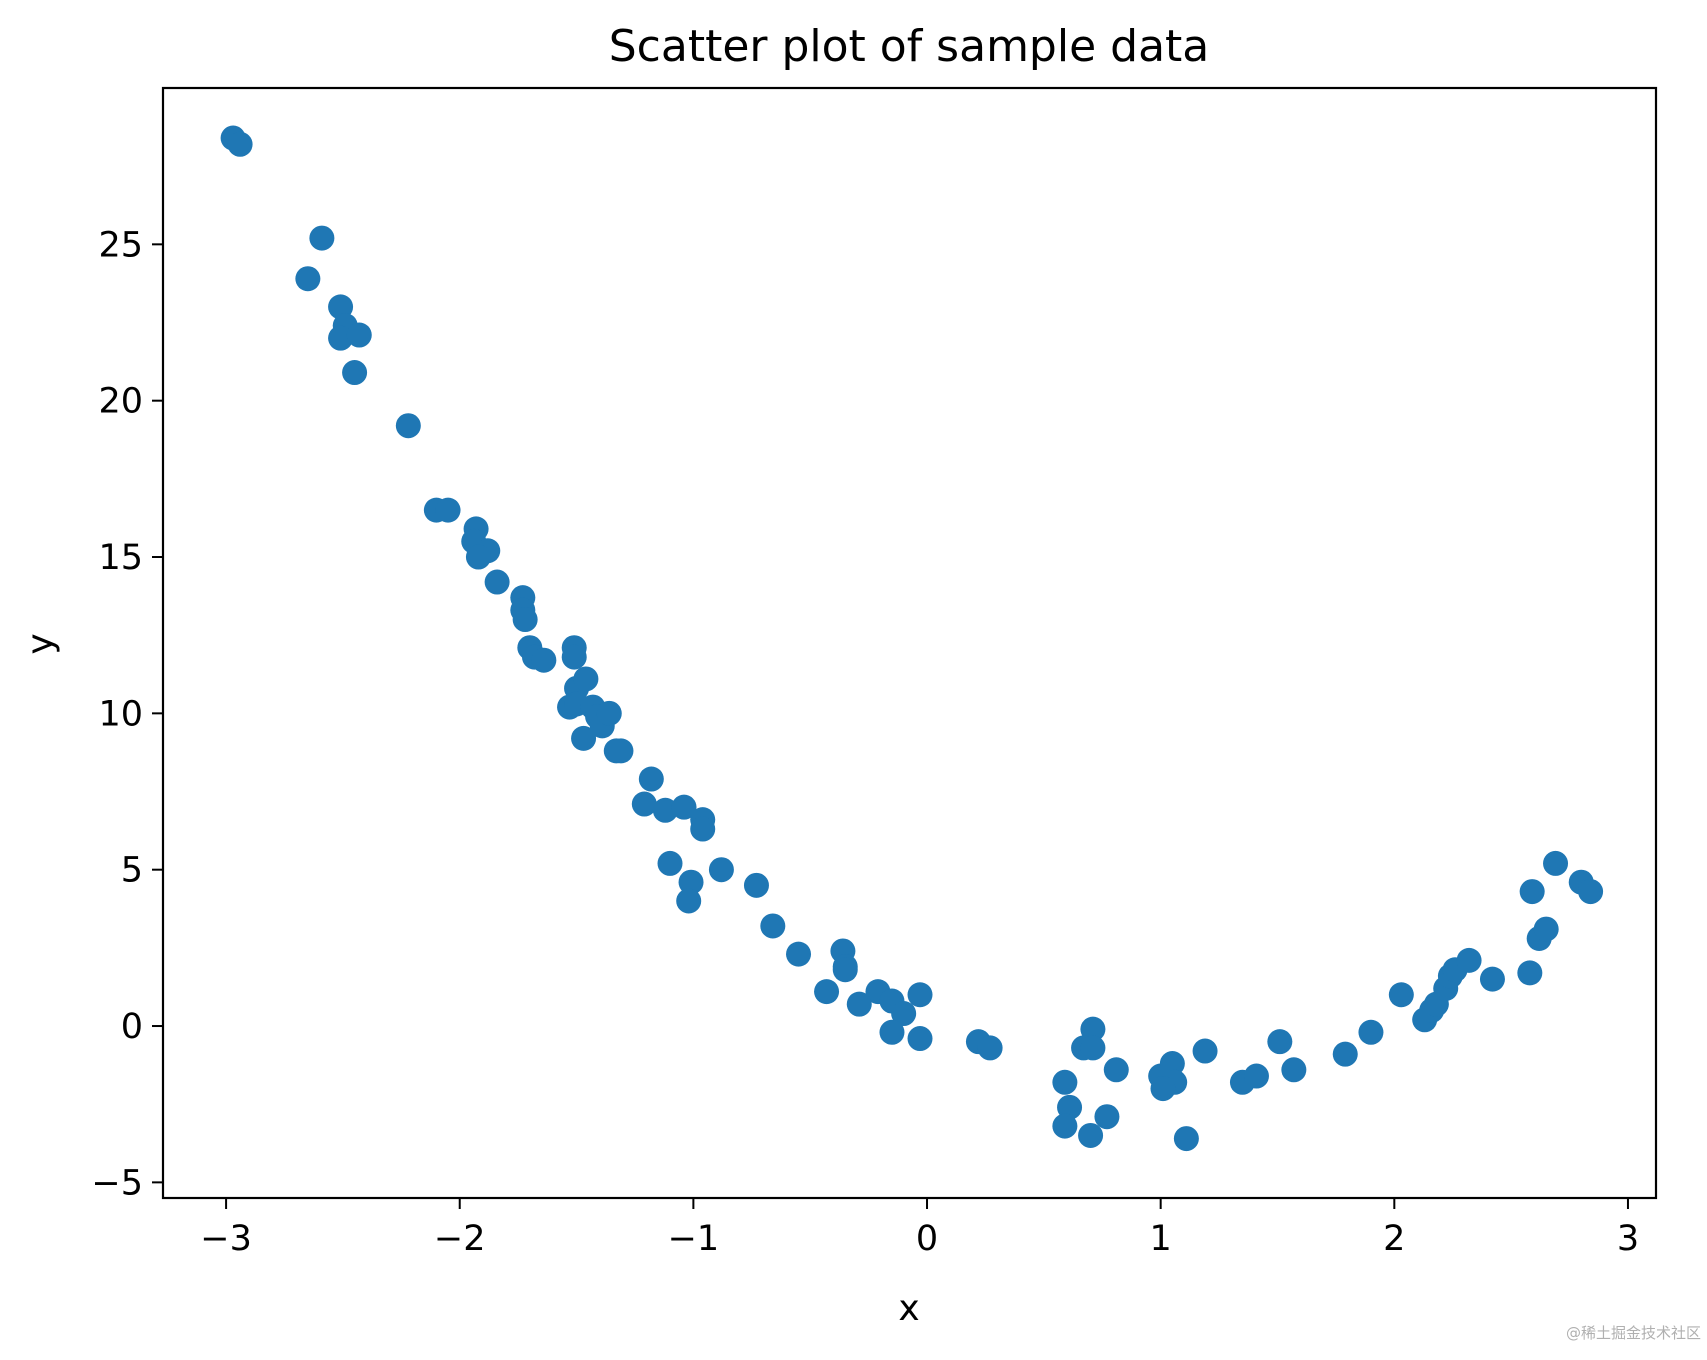 This screenshot has height=1360, width=1707. I want to click on y-tick-label: 0, so click(132, 1027).